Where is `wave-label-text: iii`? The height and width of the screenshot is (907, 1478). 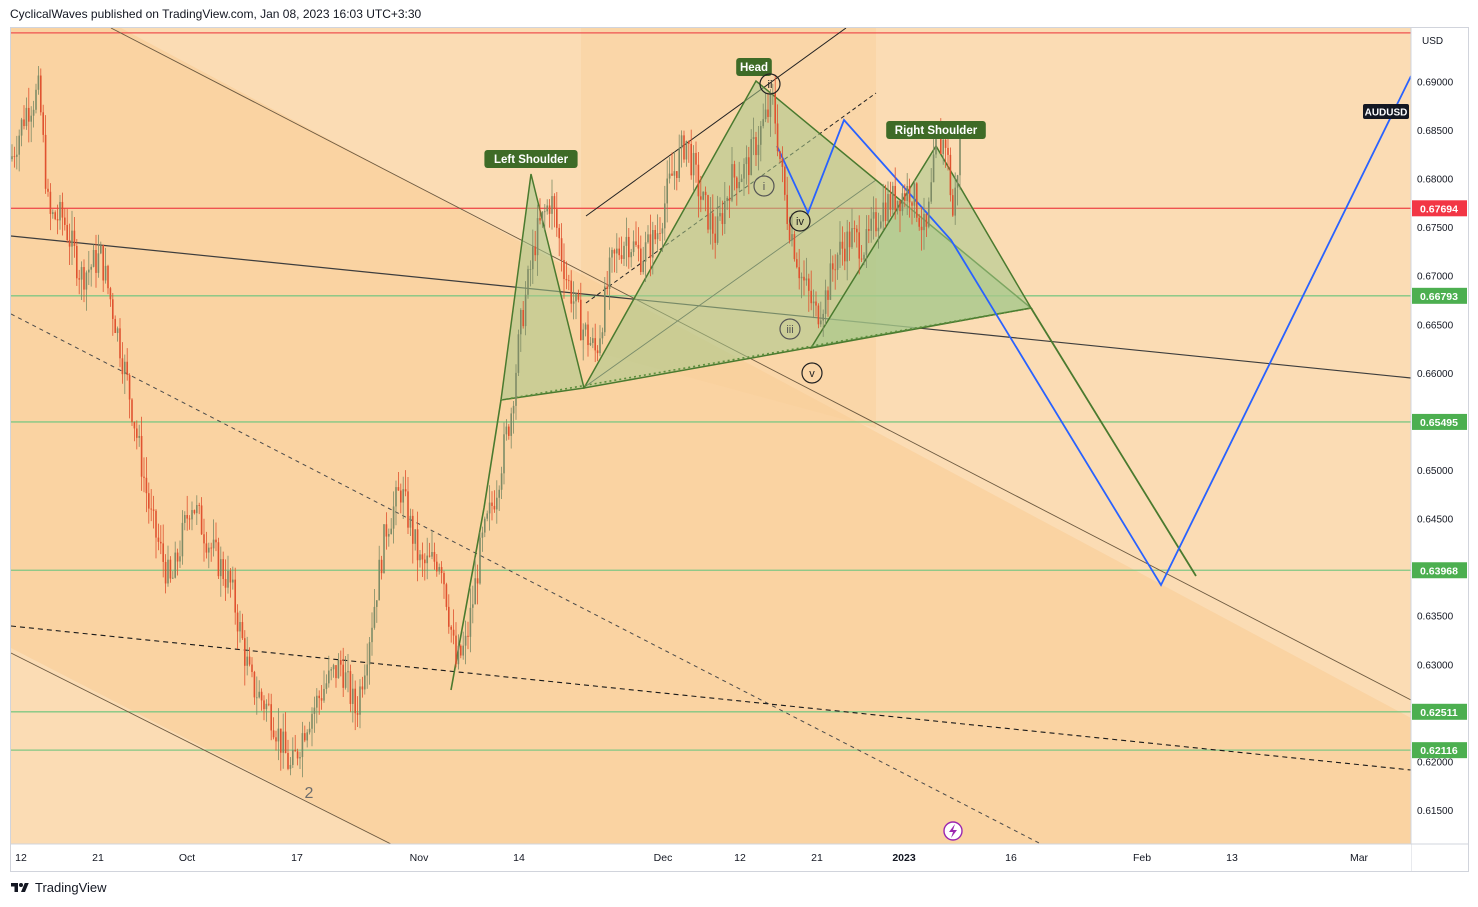 wave-label-text: iii is located at coordinates (789, 330).